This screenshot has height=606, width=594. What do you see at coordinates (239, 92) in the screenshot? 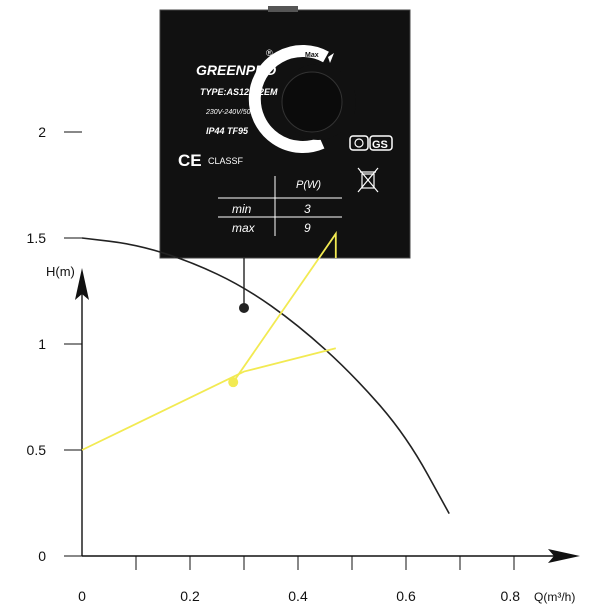
I see `model-number: TYPE:AS12/1.2EM` at bounding box center [239, 92].